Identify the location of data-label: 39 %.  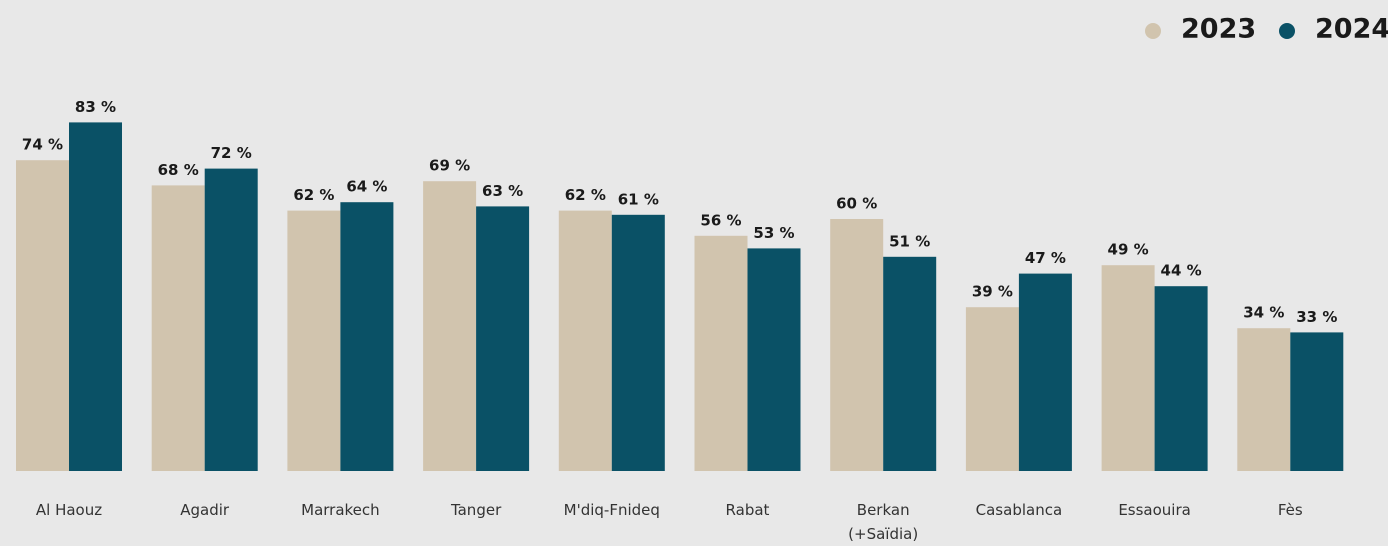
(992, 292).